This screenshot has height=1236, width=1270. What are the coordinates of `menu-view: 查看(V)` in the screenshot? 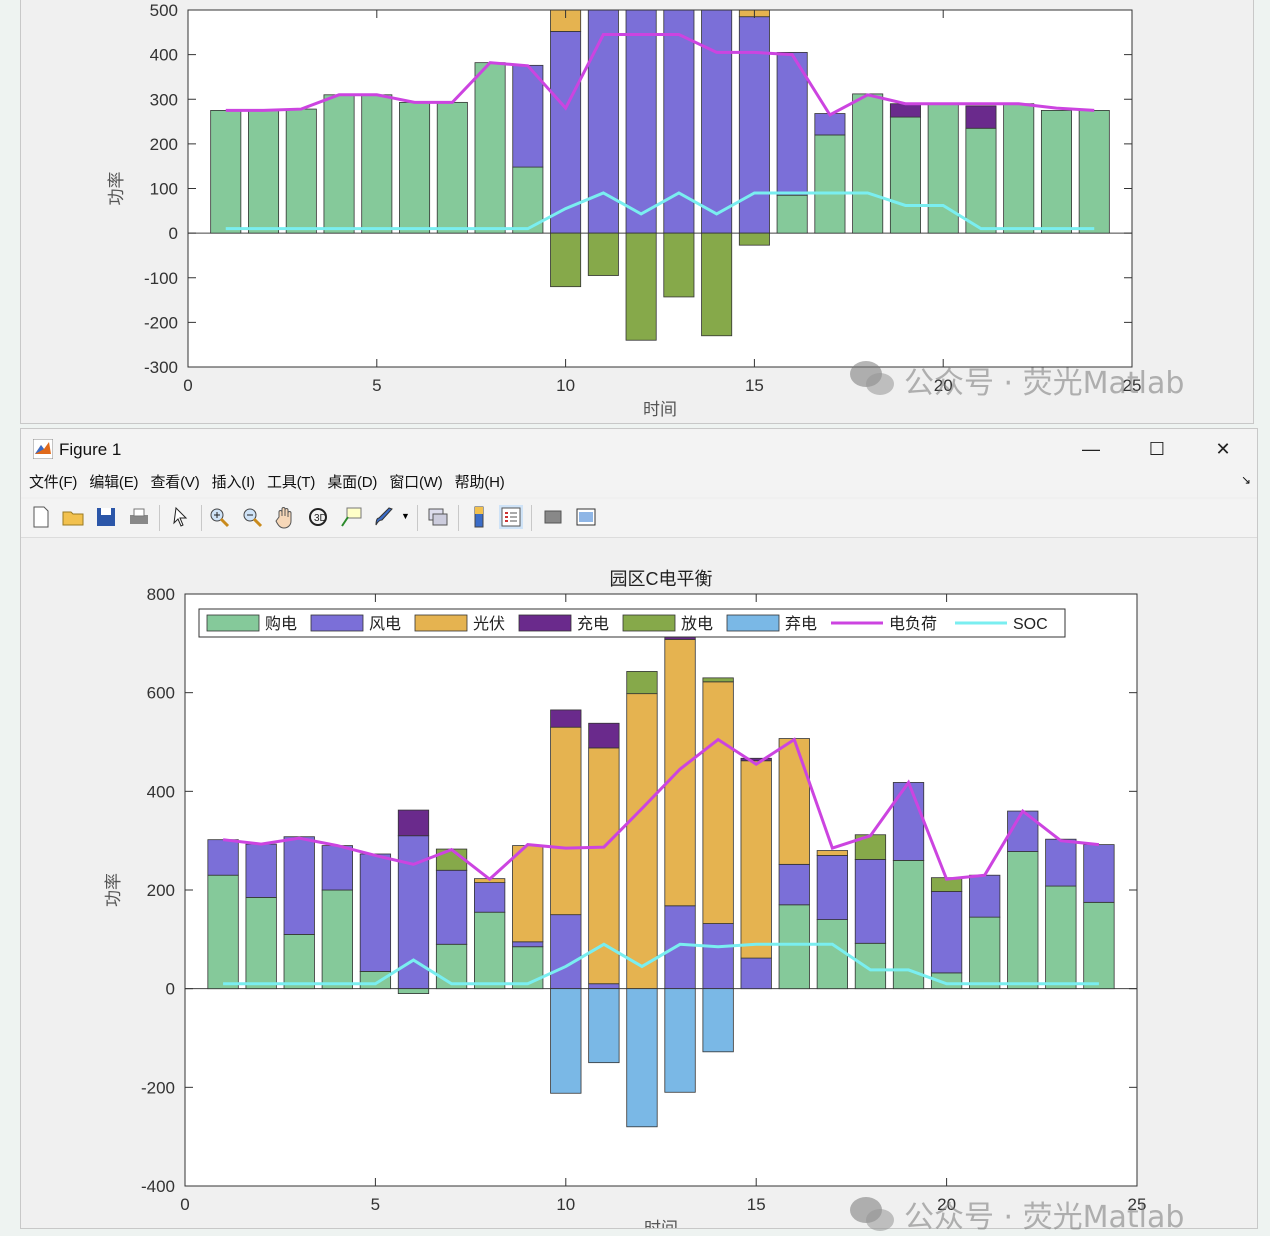 It's located at (175, 483).